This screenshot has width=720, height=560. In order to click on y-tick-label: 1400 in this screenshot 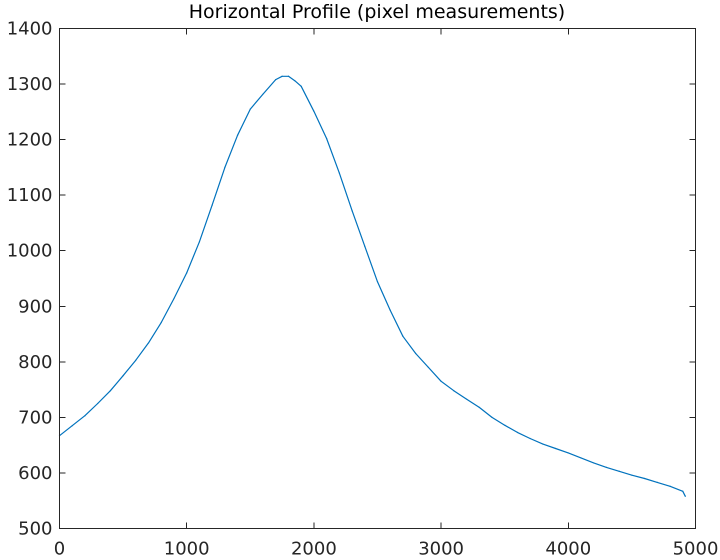, I will do `click(30, 29)`.